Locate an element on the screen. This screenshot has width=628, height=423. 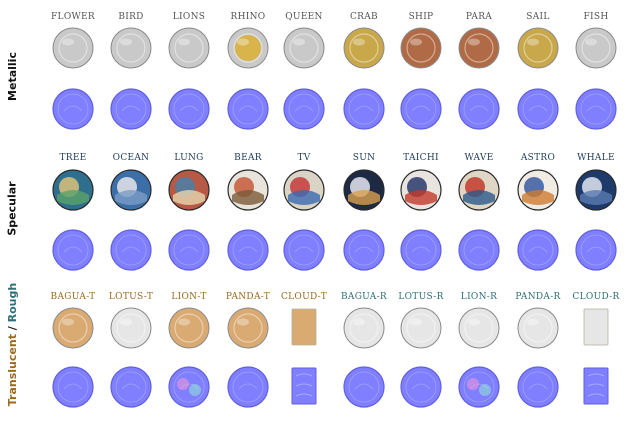
normal-map-thumbnail-wave is located at coordinates (479, 249).